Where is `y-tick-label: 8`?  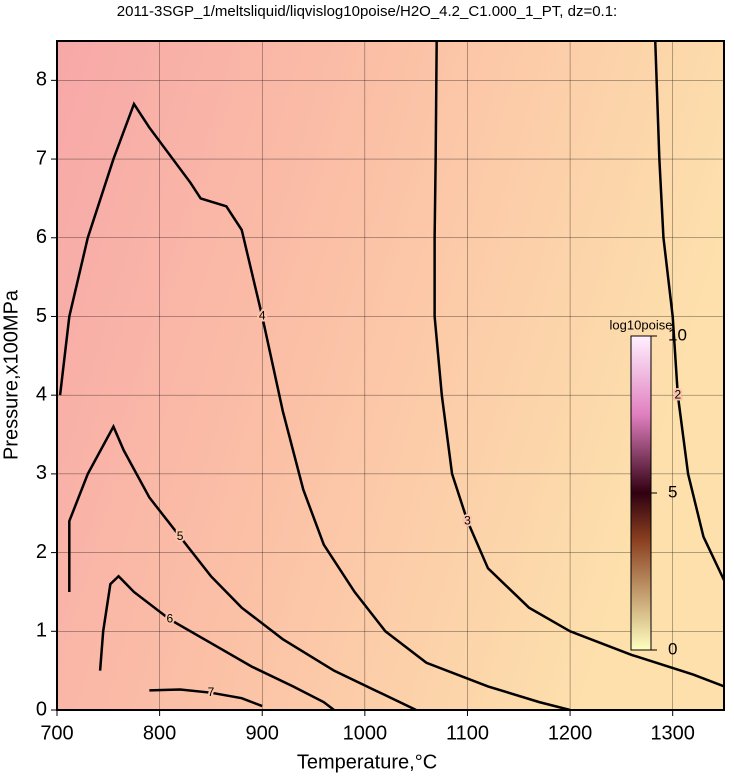
y-tick-label: 8 is located at coordinates (41, 80).